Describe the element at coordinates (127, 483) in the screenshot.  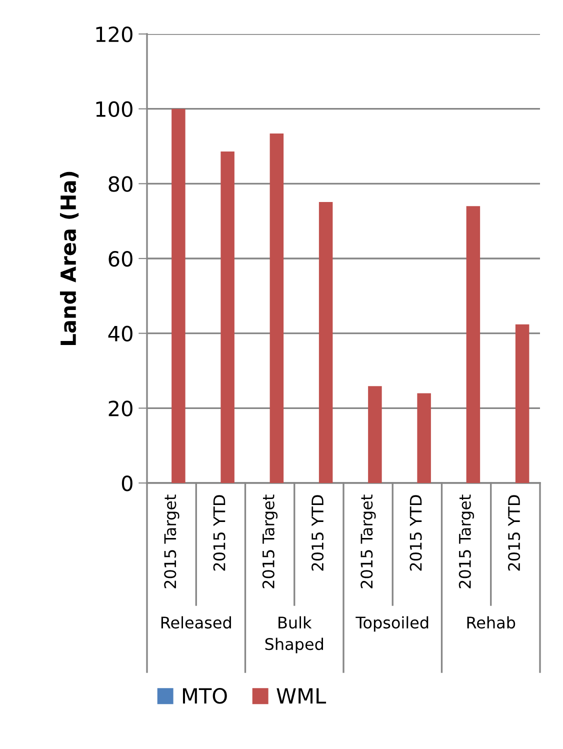
I see `y-tick-label: 0` at that location.